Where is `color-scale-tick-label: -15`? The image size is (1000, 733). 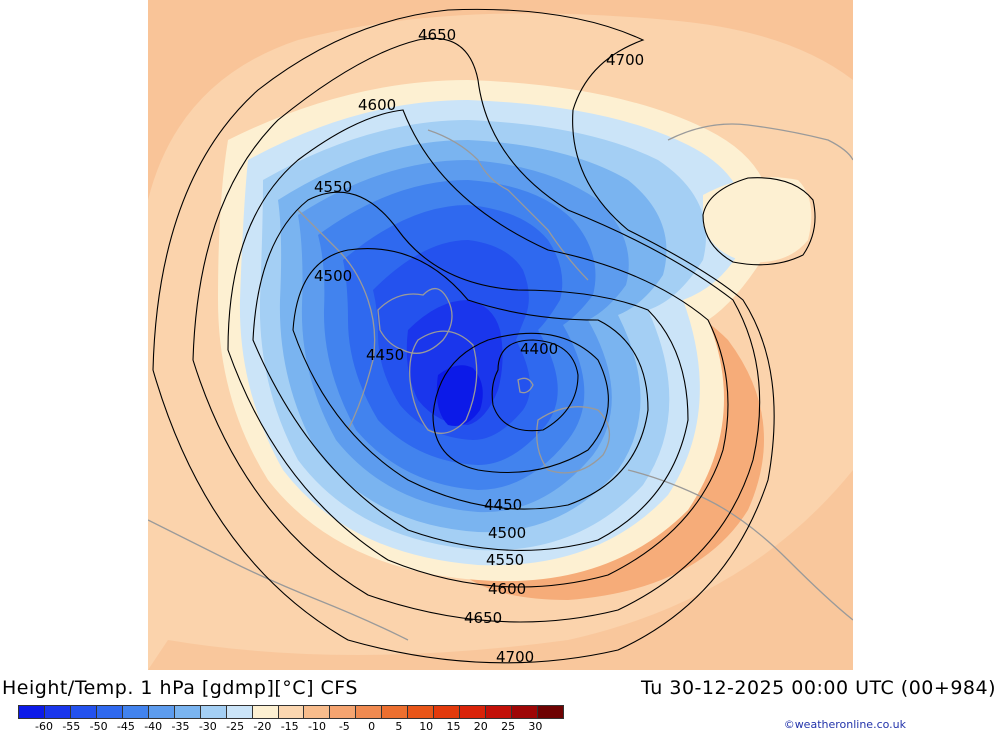 color-scale-tick-label: -15 is located at coordinates (289, 726).